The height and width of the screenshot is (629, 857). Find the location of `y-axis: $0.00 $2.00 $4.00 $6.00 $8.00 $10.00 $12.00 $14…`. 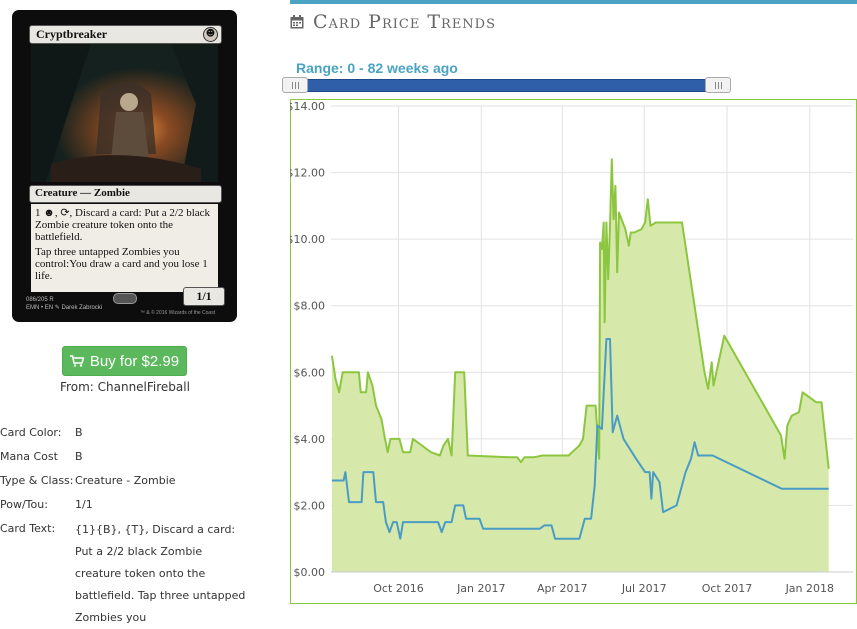

y-axis: $0.00 $2.00 $4.00 $6.00 $8.00 $10.00 $12.00 $14… is located at coordinates (307, 339).